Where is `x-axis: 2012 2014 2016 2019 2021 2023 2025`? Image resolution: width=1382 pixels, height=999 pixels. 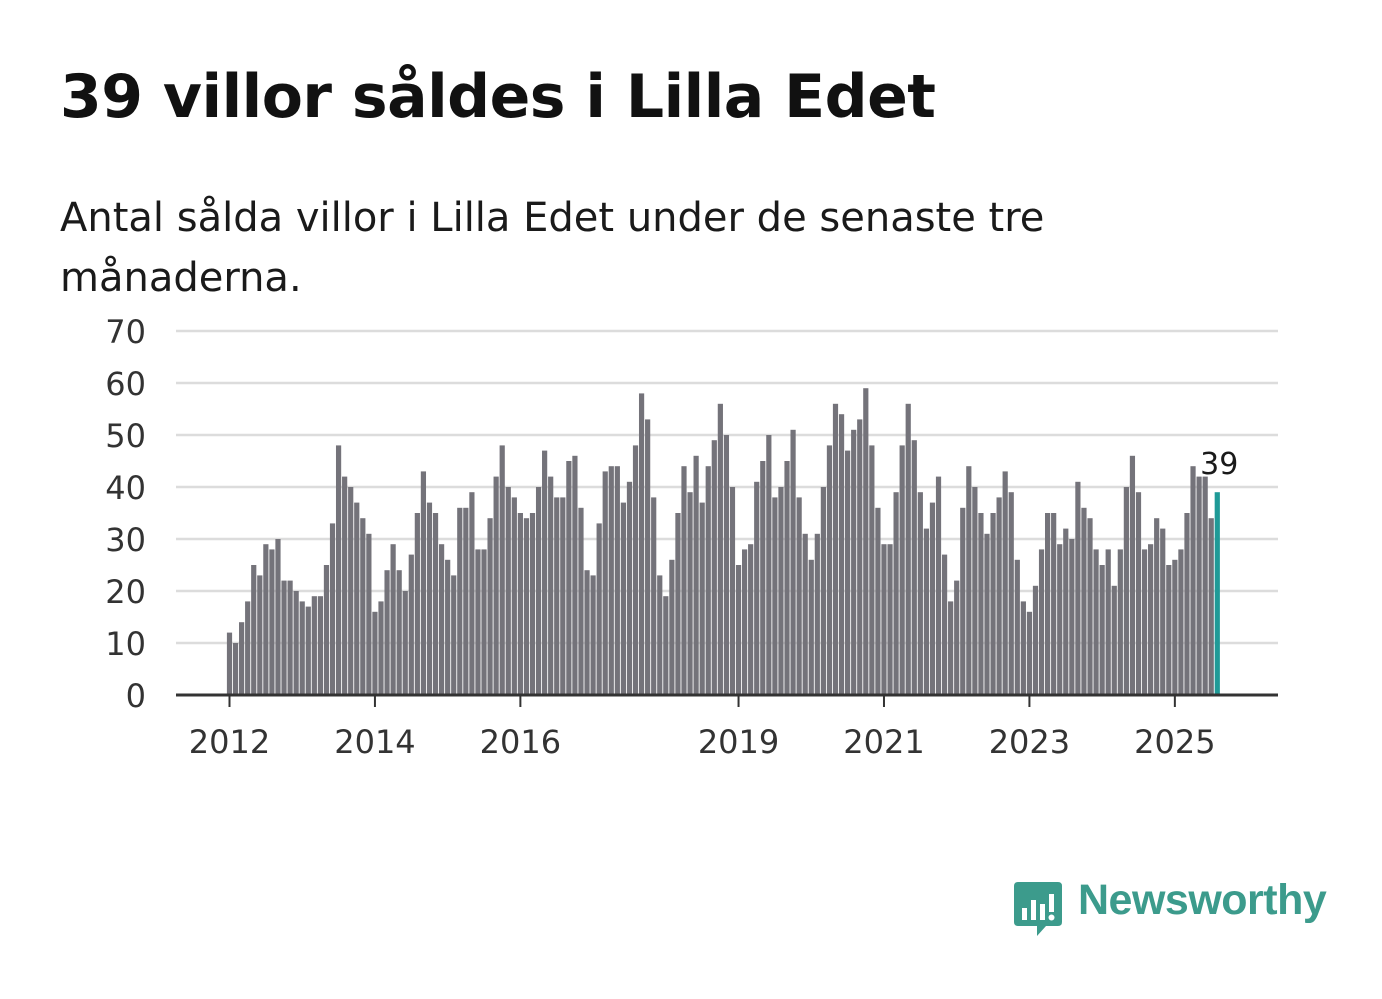
x-axis: 2012 2014 2016 2019 2021 2023 2025 is located at coordinates (727, 727).